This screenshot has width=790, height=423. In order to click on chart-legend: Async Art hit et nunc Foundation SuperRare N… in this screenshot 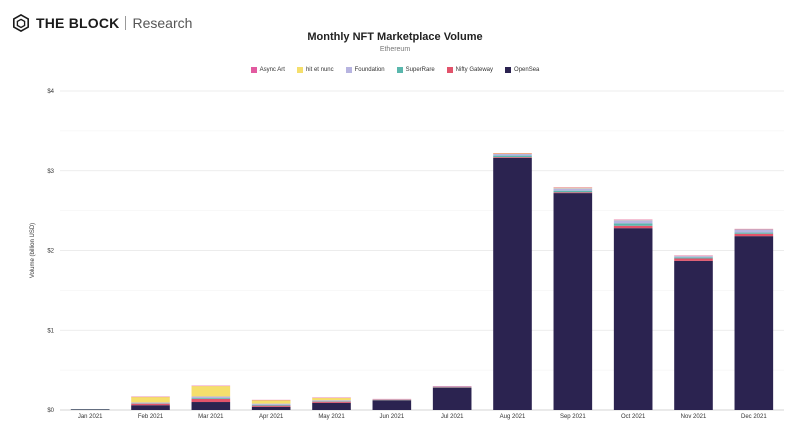, I will do `click(395, 70)`.